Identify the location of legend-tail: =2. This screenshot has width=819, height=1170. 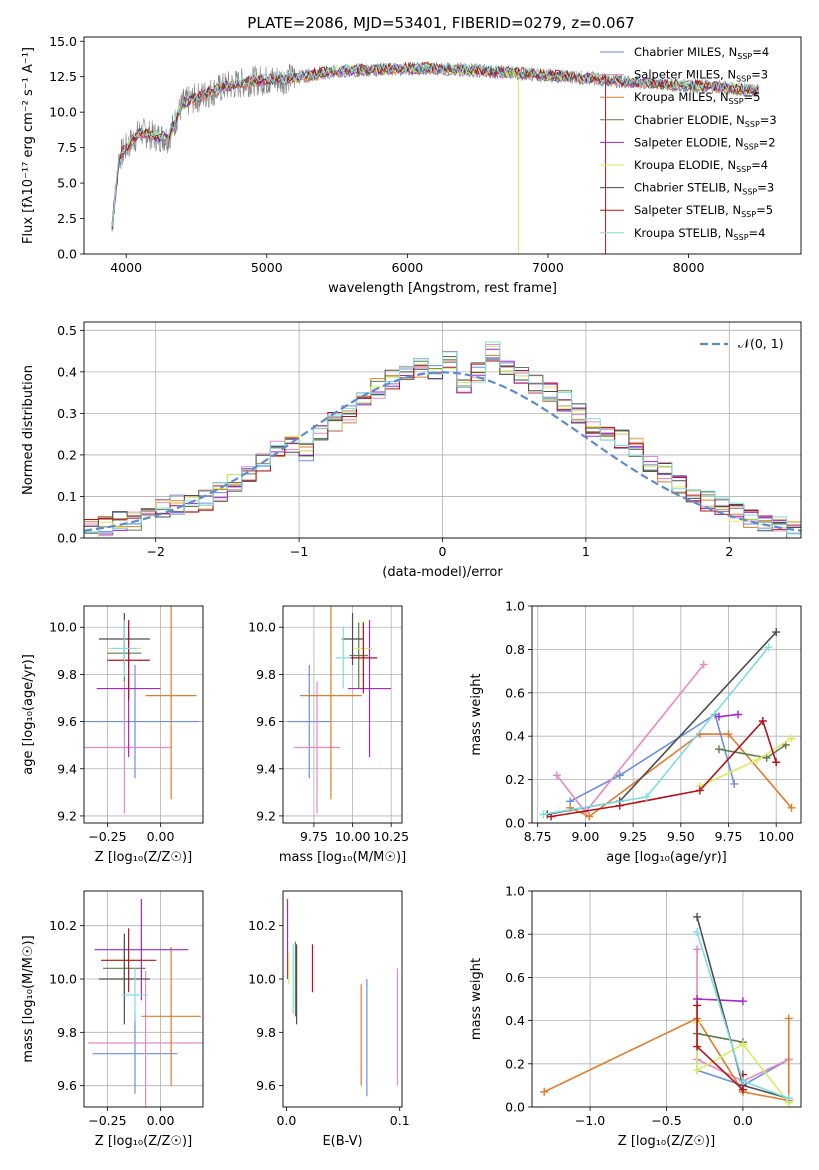
(767, 142).